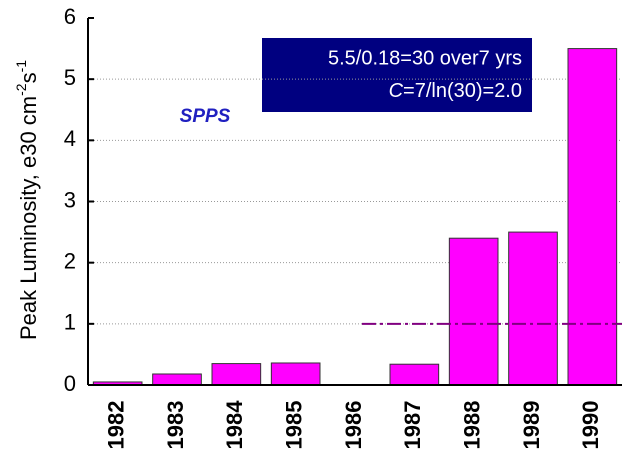  Describe the element at coordinates (21, 66) in the screenshot. I see `y-label-sup: -1` at that location.